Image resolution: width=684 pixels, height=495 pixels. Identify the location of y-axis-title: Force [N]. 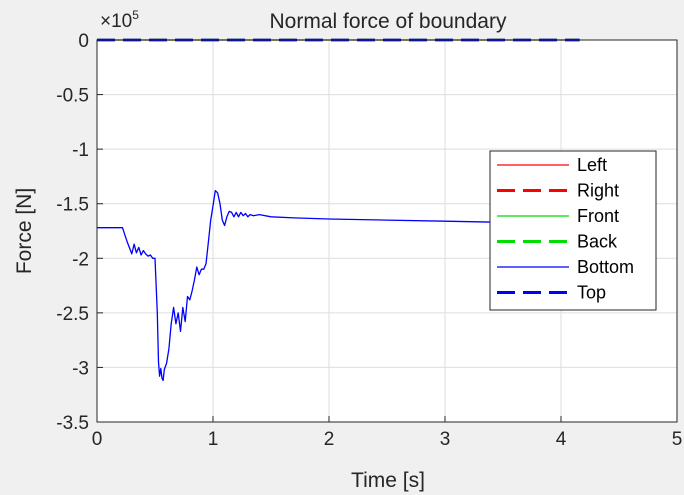
(24, 231).